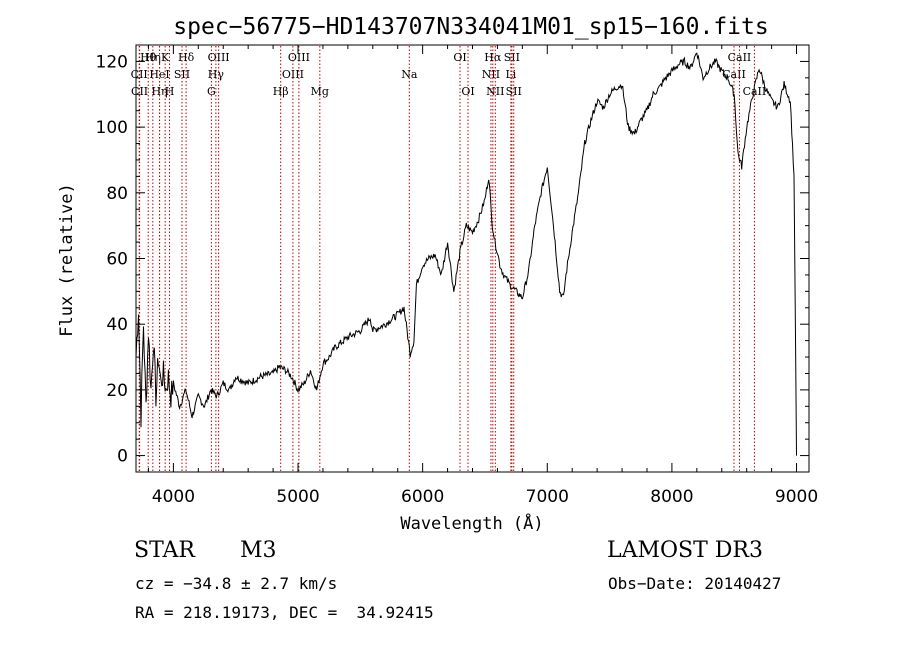 This screenshot has height=649, width=900. Describe the element at coordinates (139, 258) in the screenshot. I see `line-marker-2: CII` at that location.